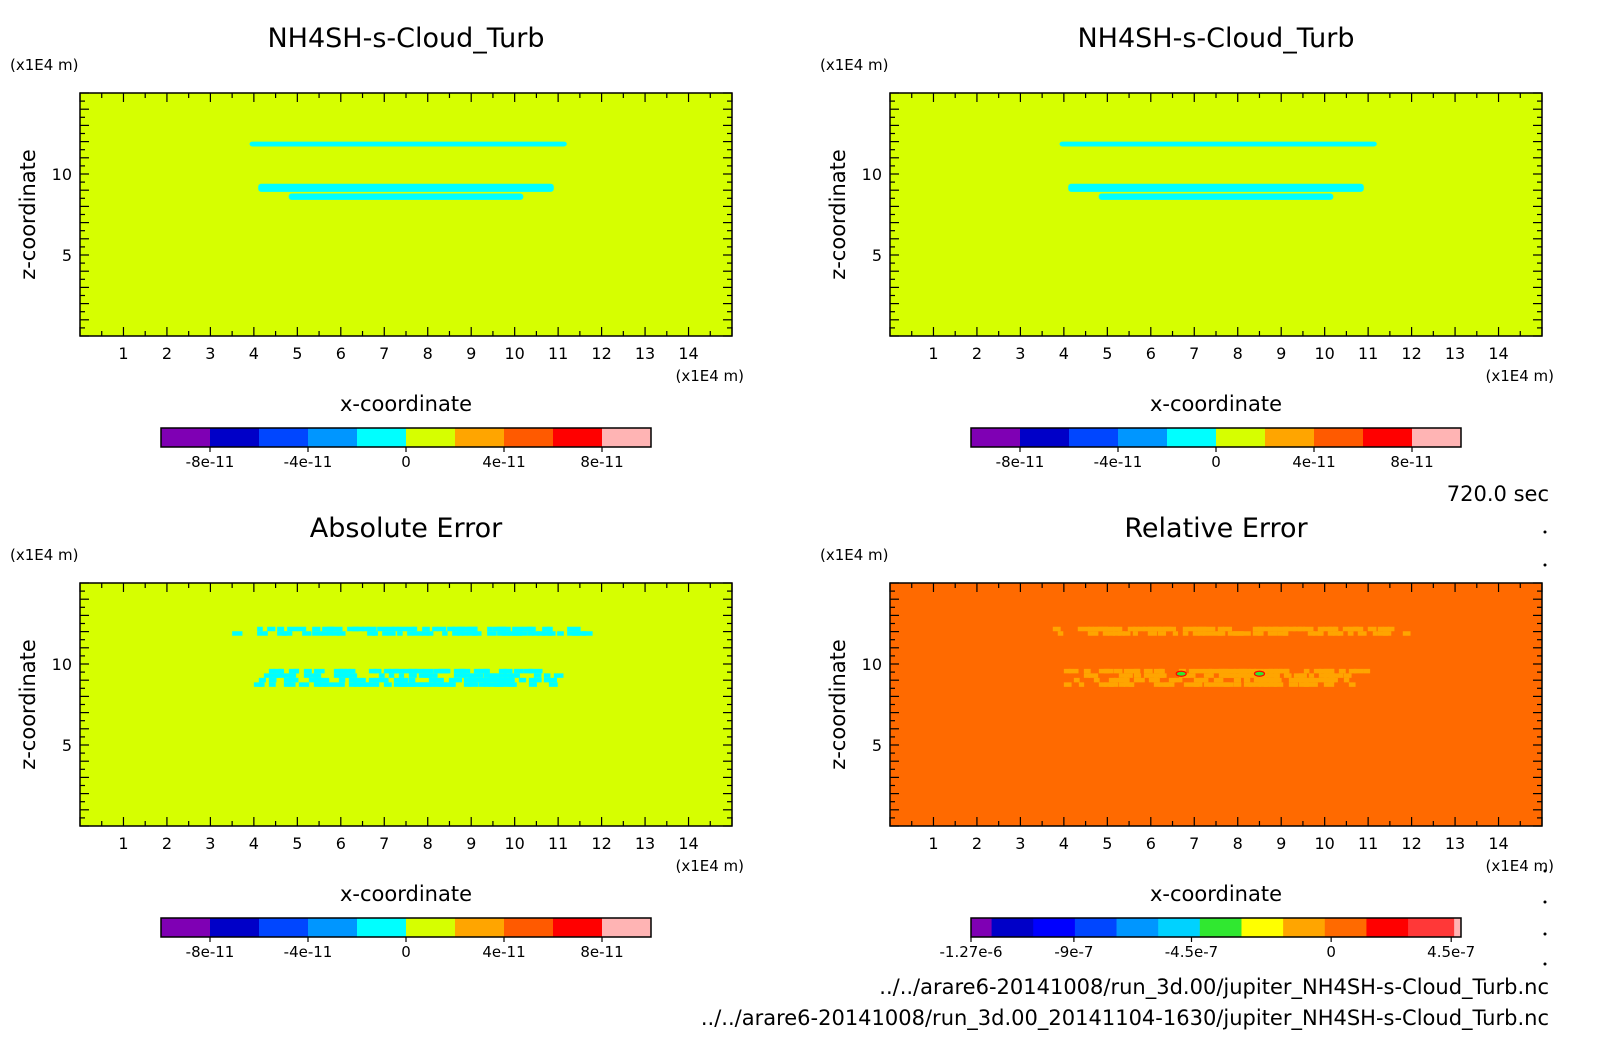 The height and width of the screenshot is (1054, 1604). Describe the element at coordinates (1281, 843) in the screenshot. I see `x-tick-label: 9` at that location.